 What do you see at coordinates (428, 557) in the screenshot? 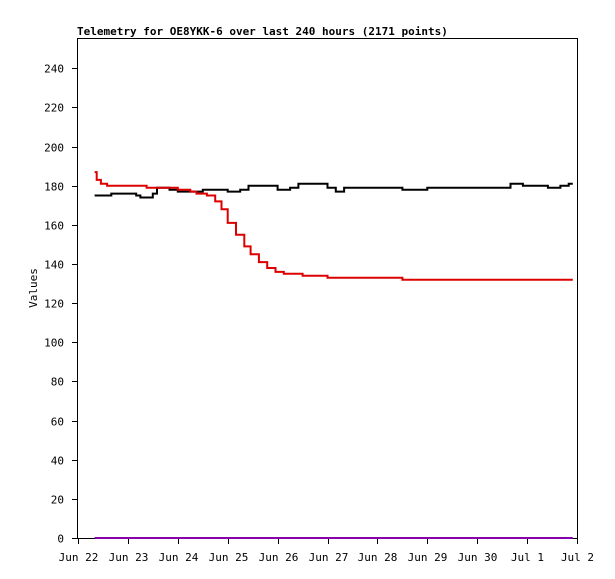
I see `x-tick-label: Jun 29` at bounding box center [428, 557].